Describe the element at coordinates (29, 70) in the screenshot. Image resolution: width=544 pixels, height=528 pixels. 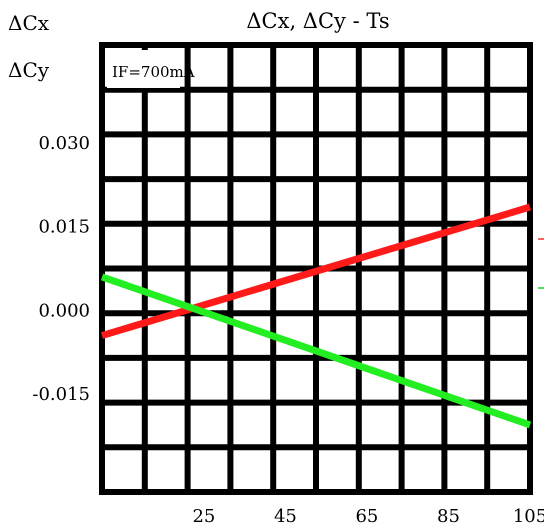
I see `ylabel-line-2: ΔCy` at that location.